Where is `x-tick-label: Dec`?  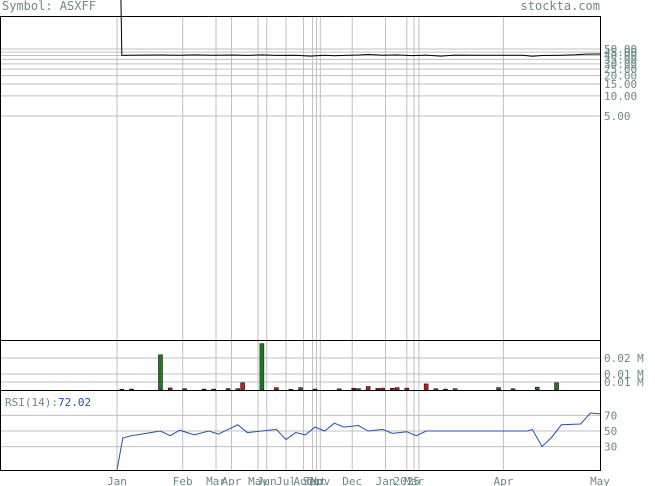 x-tick-label: Dec is located at coordinates (352, 480).